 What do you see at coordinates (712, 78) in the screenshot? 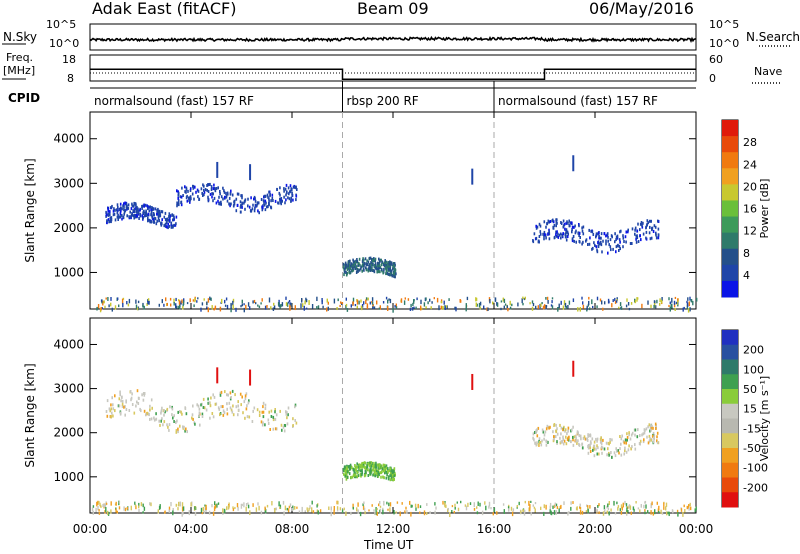
I see `nave-tick-low: 0` at bounding box center [712, 78].